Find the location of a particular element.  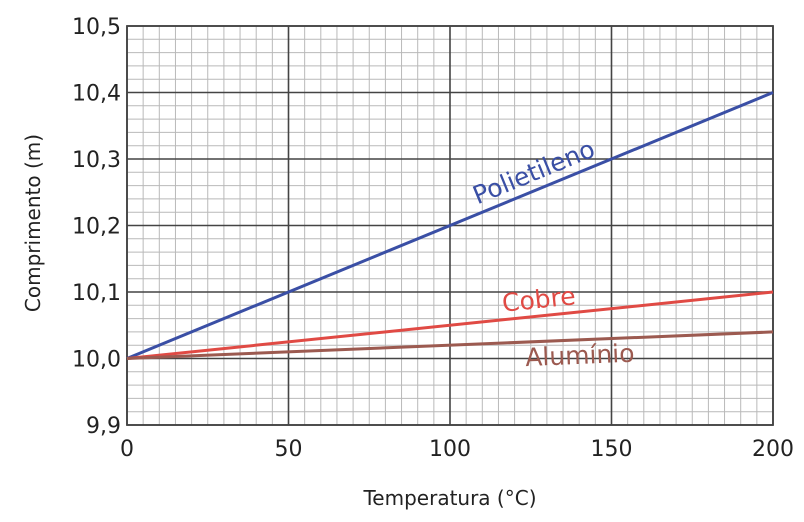

series-label-alumínio: Alumínio is located at coordinates (580, 355).